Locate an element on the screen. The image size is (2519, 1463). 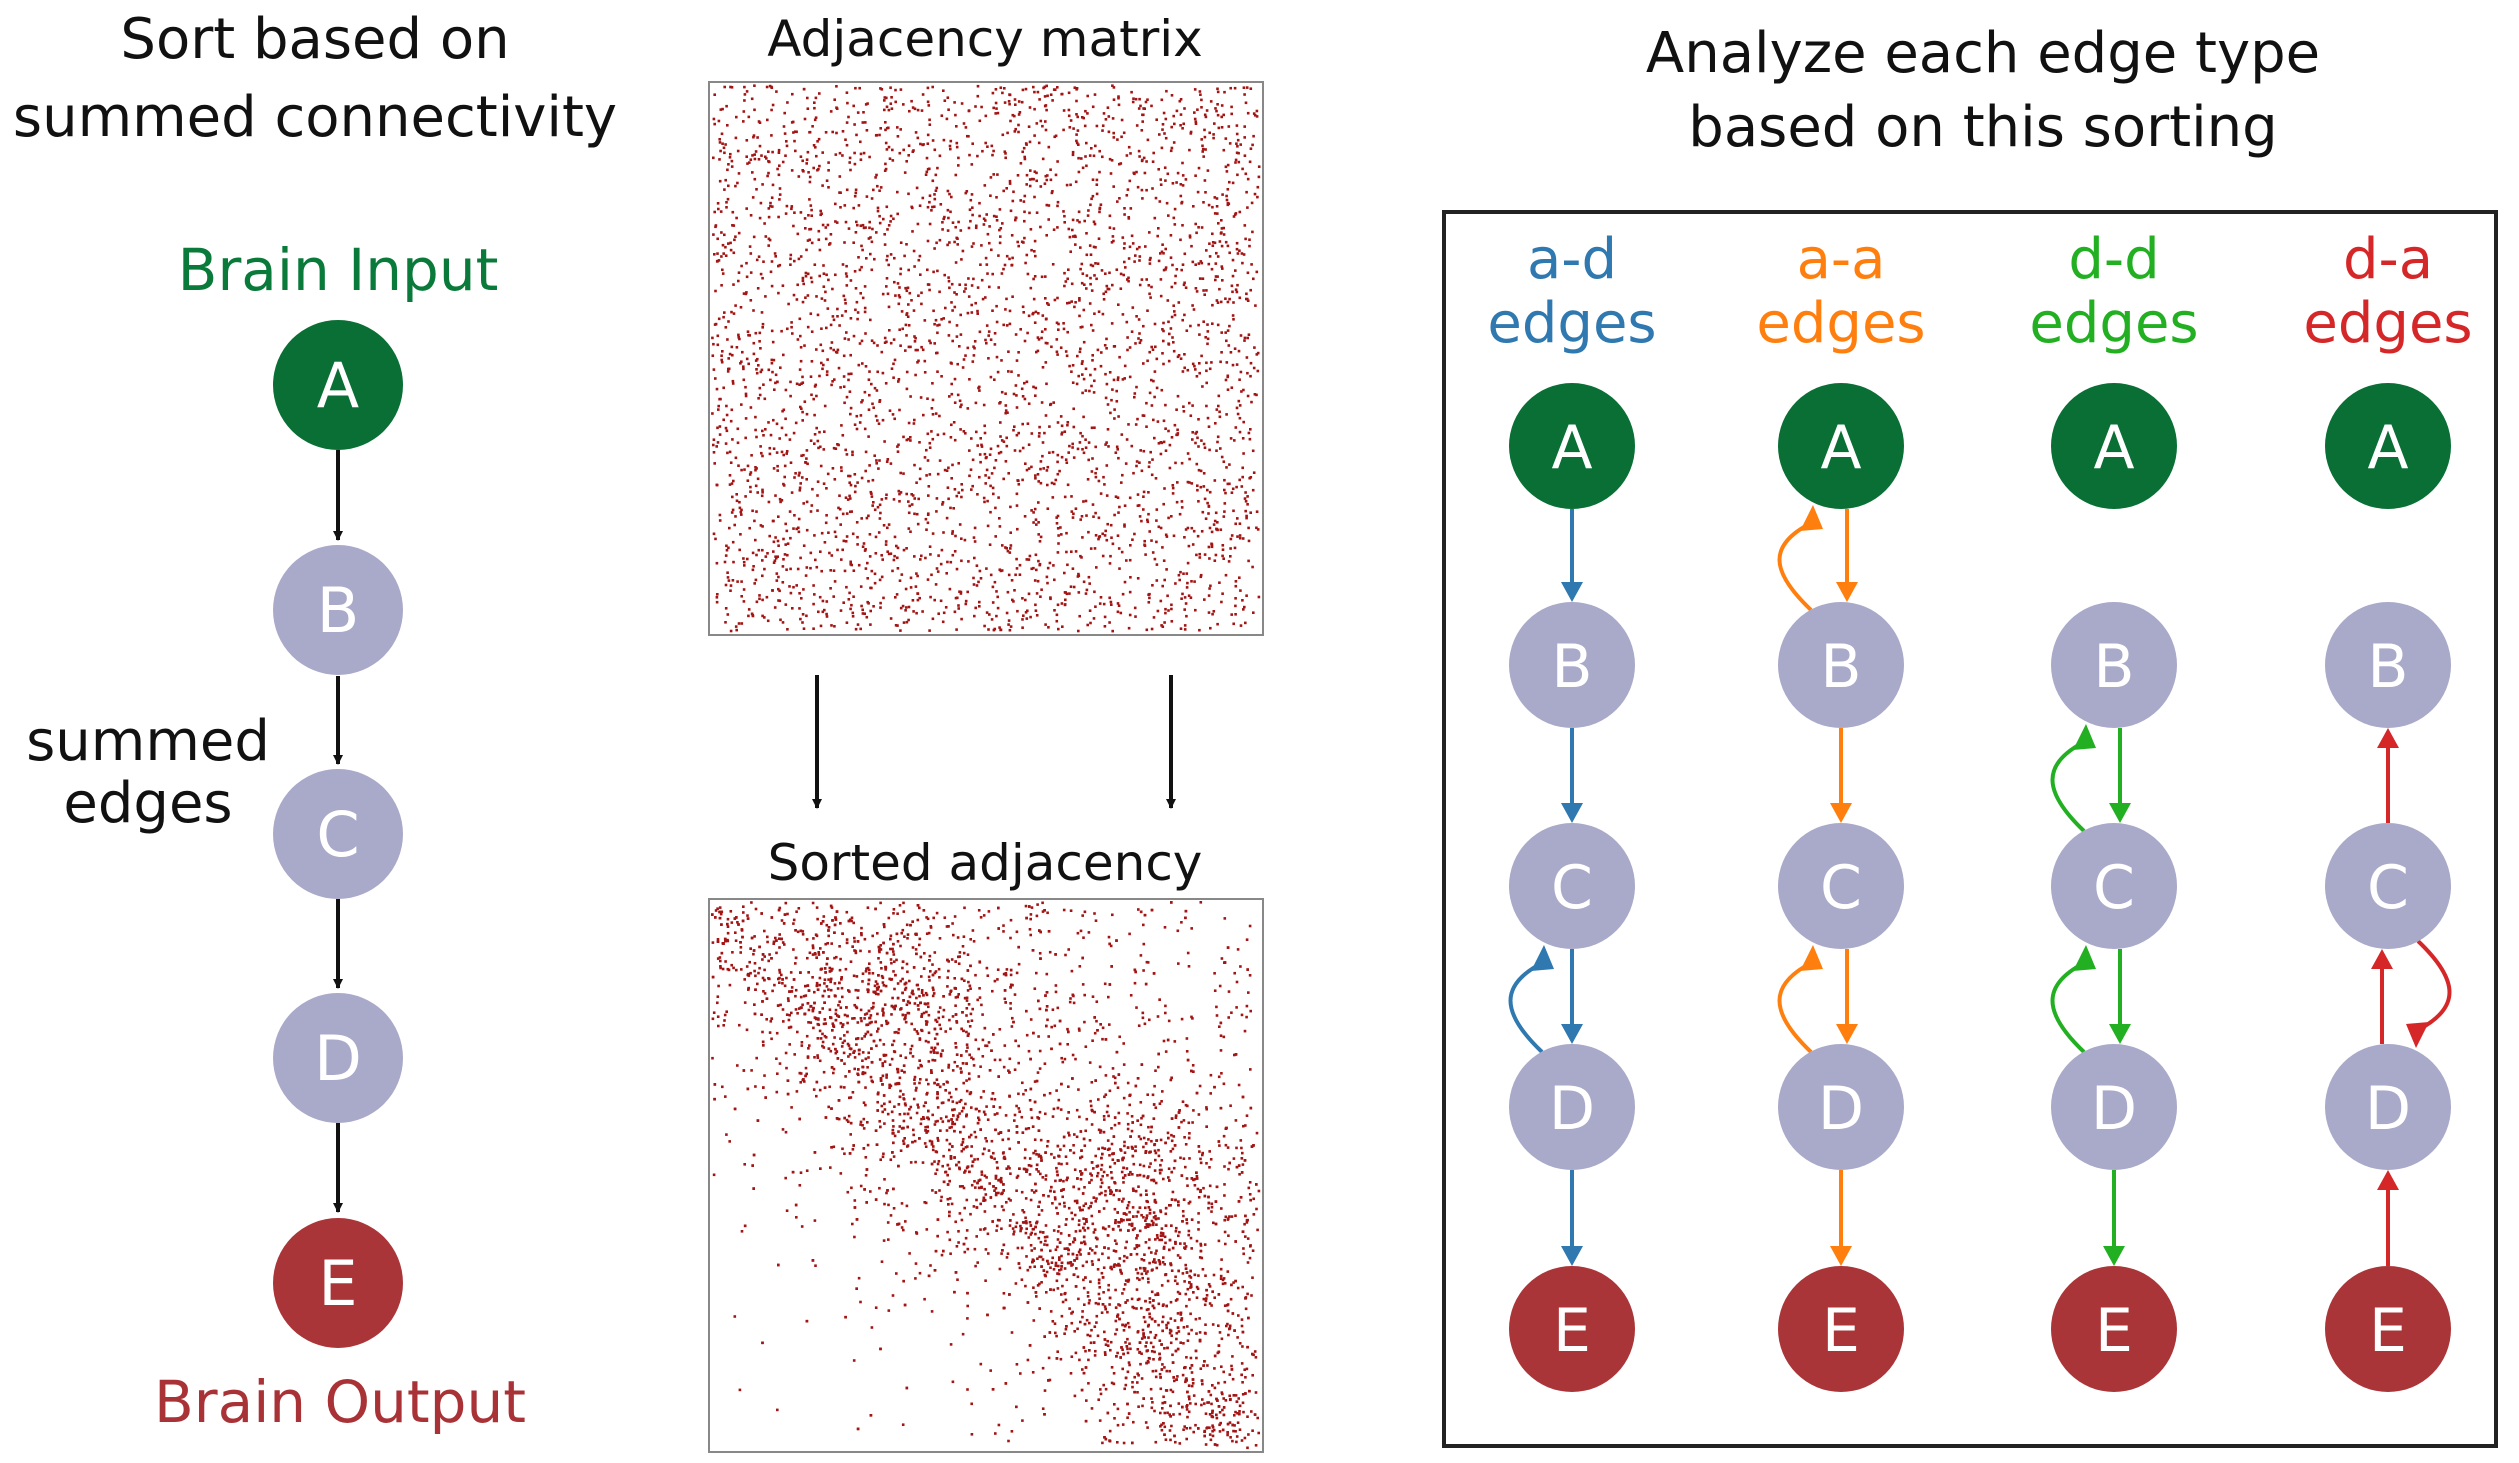
column-d-a-edge-e-d-head is located at coordinates (2388, 1180).